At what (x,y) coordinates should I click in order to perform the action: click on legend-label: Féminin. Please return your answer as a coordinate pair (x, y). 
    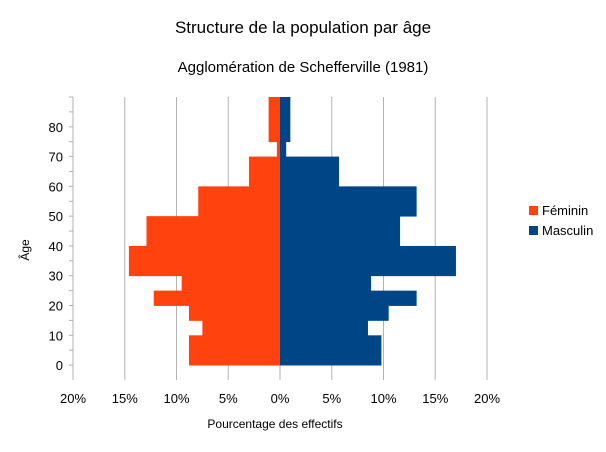
    Looking at the image, I should click on (565, 210).